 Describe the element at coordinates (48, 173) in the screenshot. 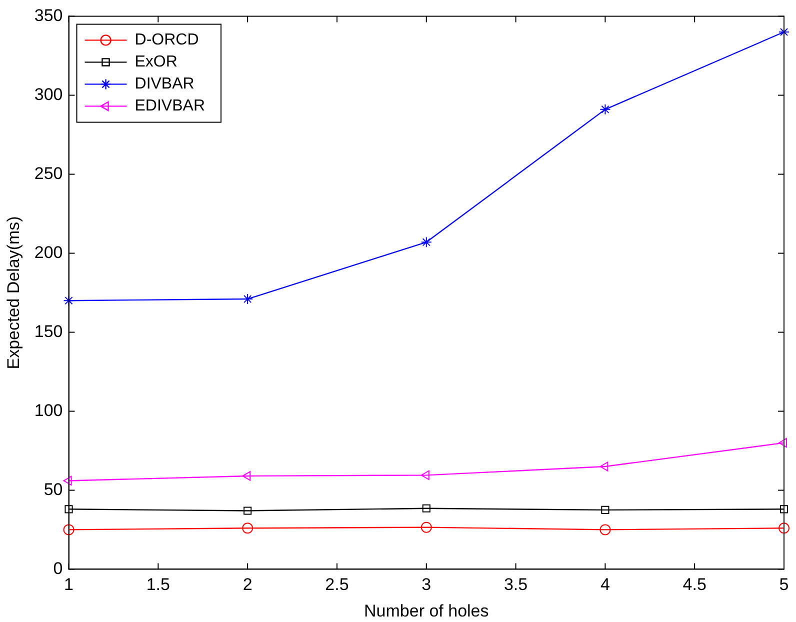

I see `y-tick-label: 250` at that location.